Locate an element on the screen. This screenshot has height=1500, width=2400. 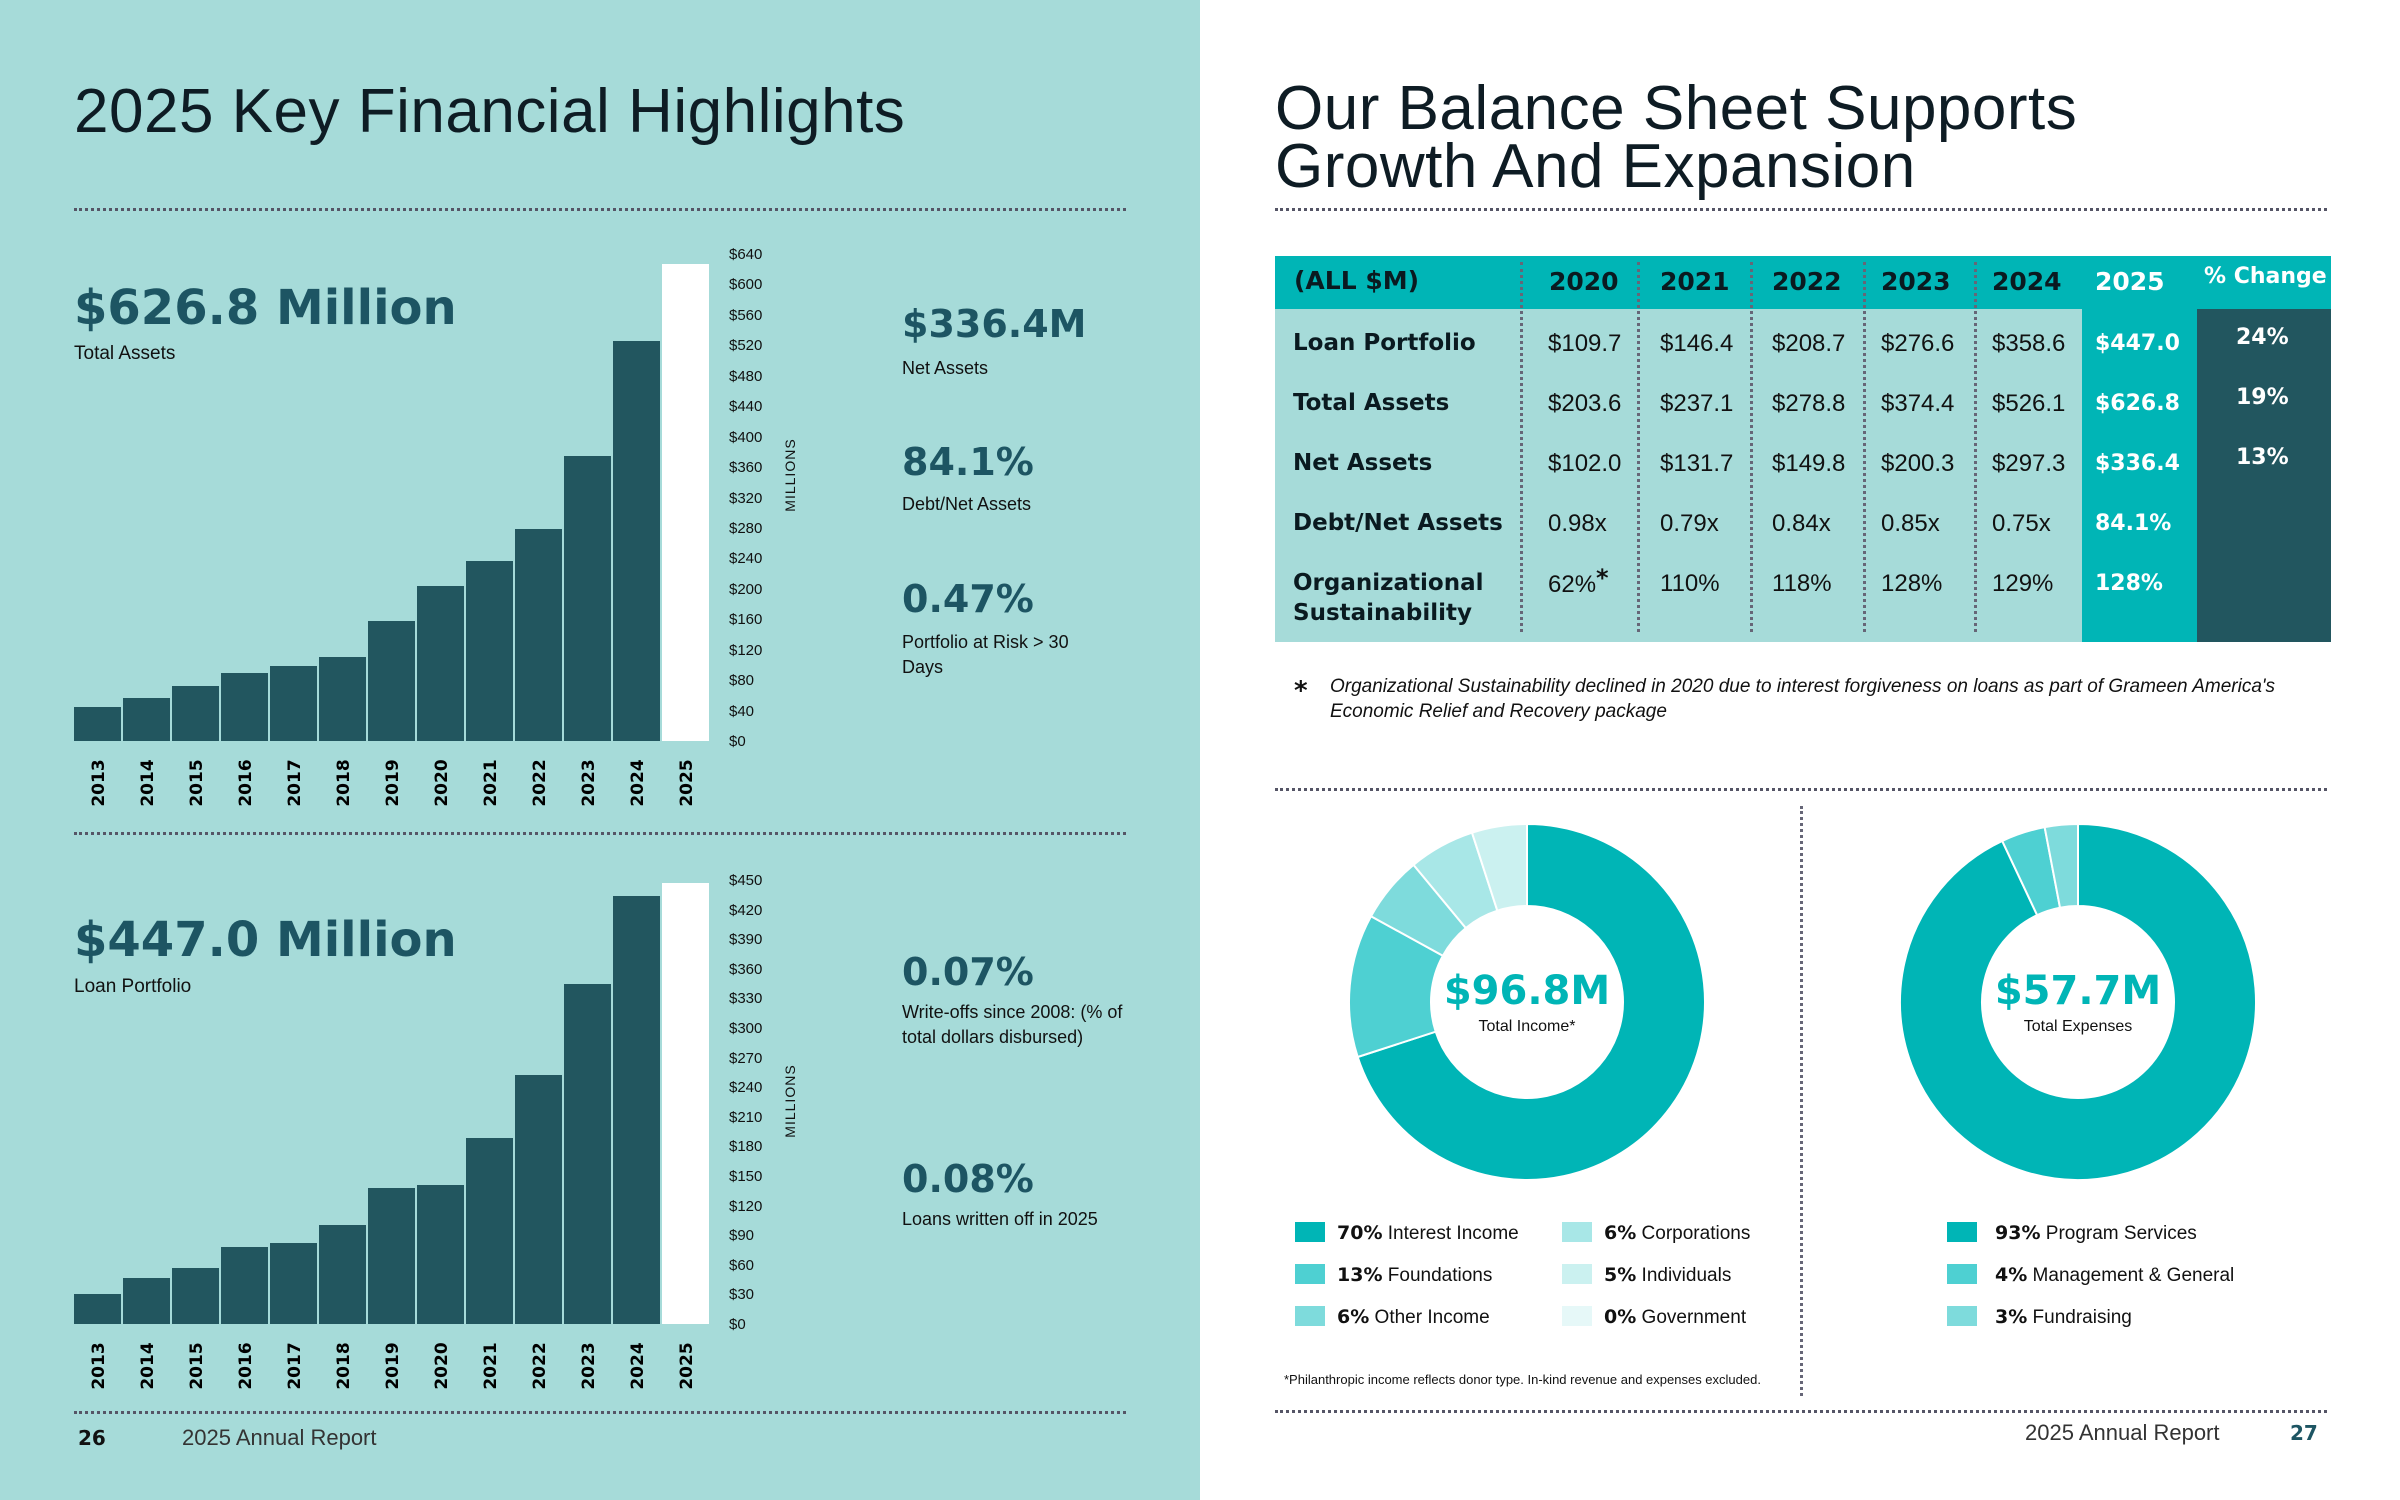
table-cell: $526.1 is located at coordinates (2029, 403).